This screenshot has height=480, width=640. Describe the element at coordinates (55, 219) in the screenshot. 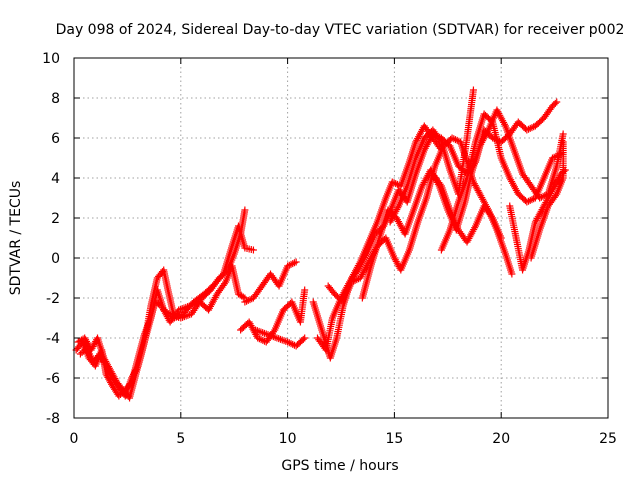

I see `y-tick-label: 2` at that location.